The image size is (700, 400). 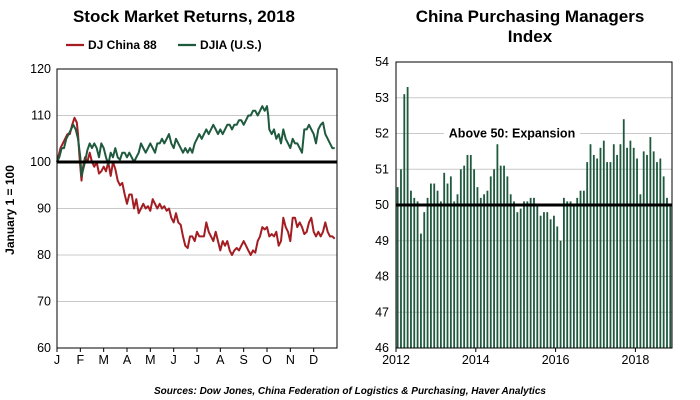 What do you see at coordinates (10, 210) in the screenshot?
I see `stock-y-axis-label: January 1 = 100` at bounding box center [10, 210].